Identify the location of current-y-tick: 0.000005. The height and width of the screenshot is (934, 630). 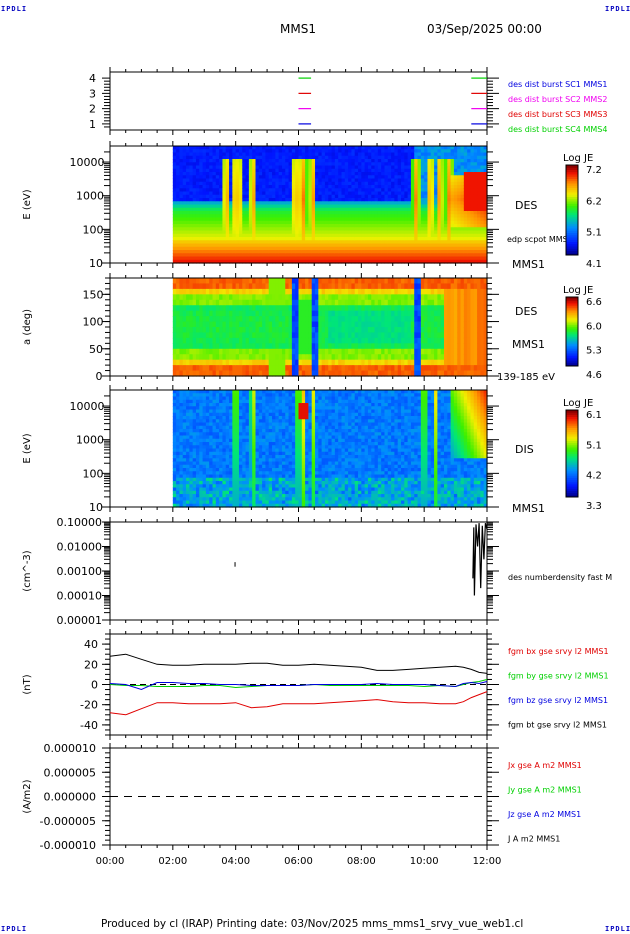
(70, 772).